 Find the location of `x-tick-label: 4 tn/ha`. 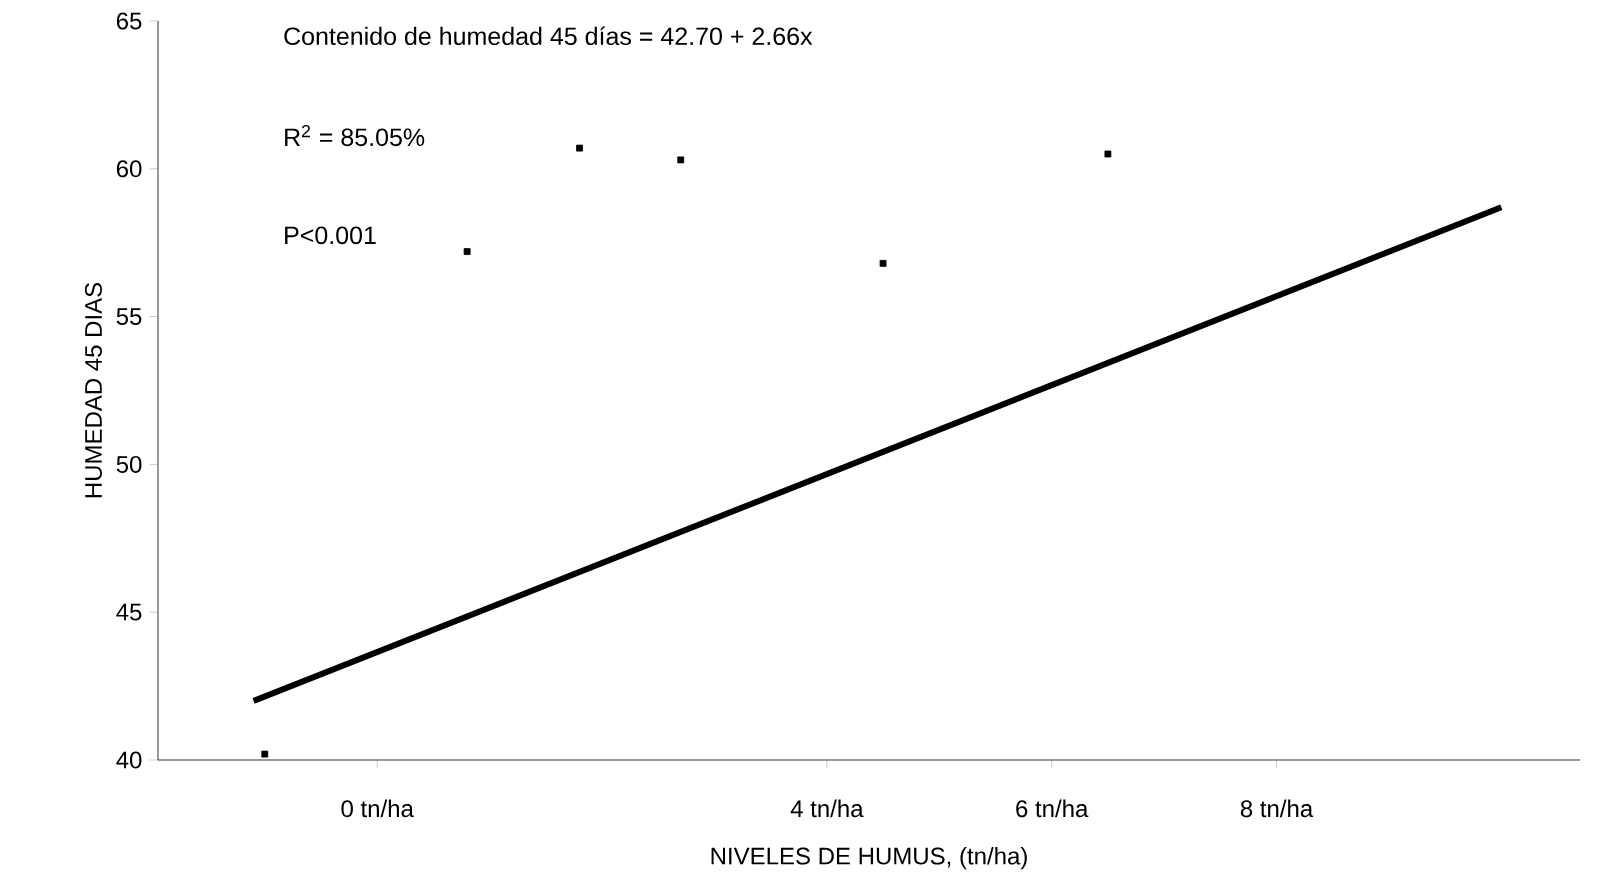

x-tick-label: 4 tn/ha is located at coordinates (827, 808).